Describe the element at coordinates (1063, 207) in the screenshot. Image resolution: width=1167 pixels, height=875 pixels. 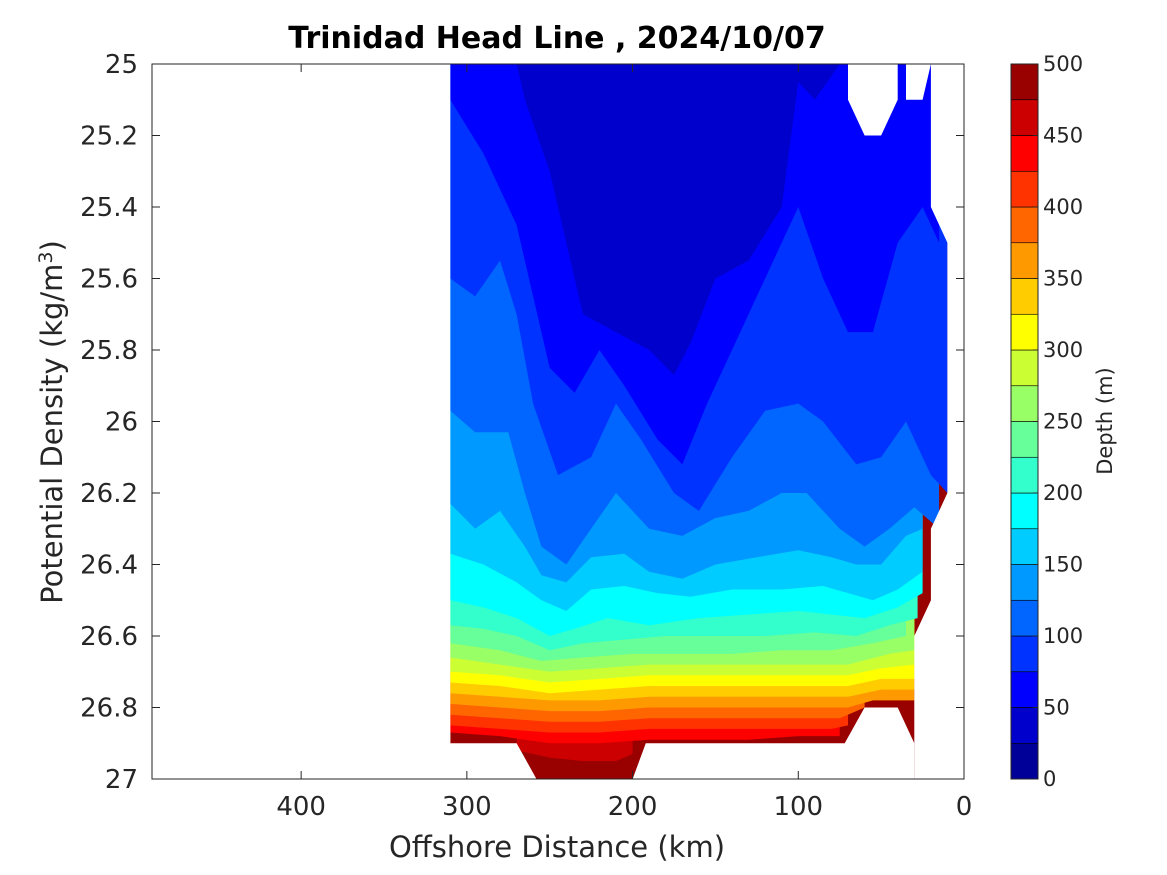
I see `colorbar-tick-label: 400` at that location.